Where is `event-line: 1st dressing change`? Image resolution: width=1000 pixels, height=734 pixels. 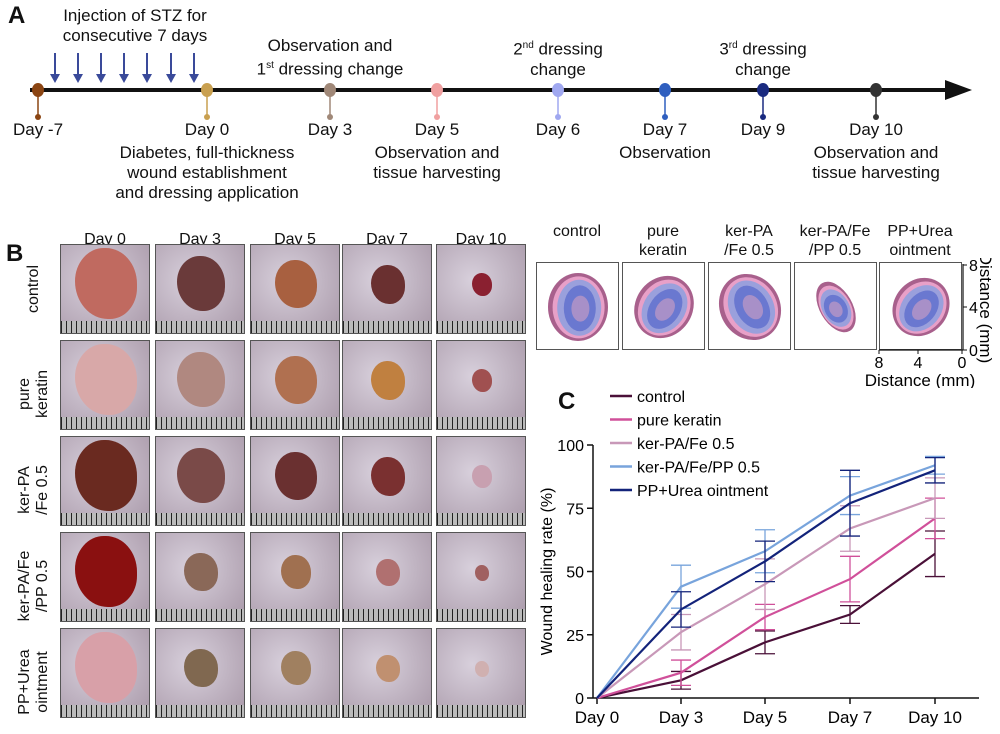 event-line: 1st dressing change is located at coordinates (330, 69).